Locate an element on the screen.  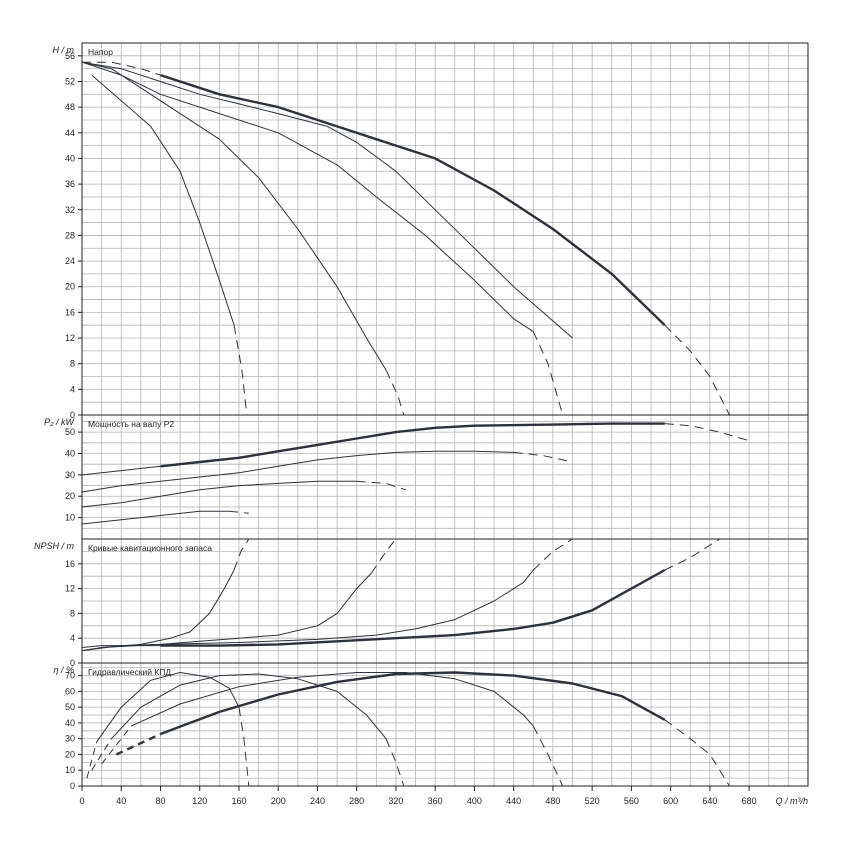
series-eta-2-start is located at coordinates (116, 745).